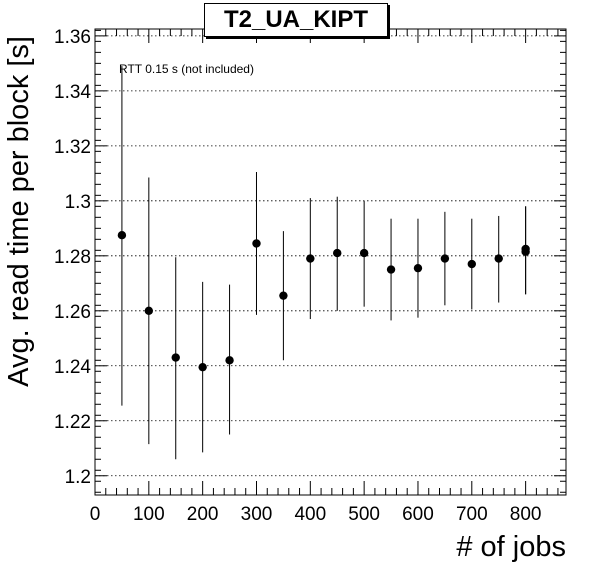  Describe the element at coordinates (78, 202) in the screenshot. I see `y-tick-label: 1.3` at that location.